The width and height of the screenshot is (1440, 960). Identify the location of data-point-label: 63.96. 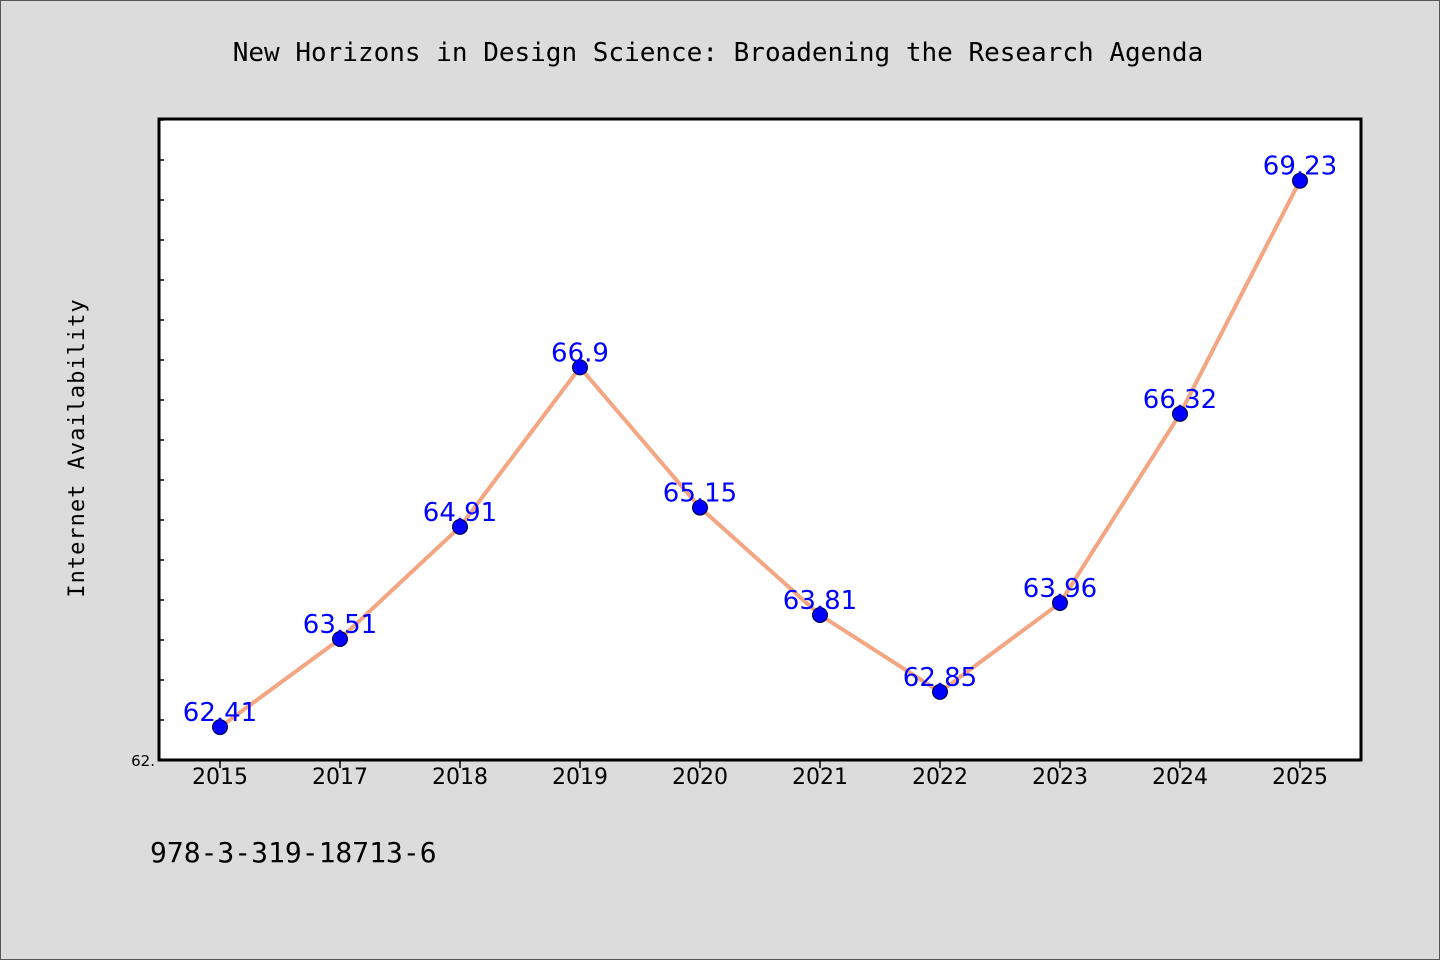
(1060, 589).